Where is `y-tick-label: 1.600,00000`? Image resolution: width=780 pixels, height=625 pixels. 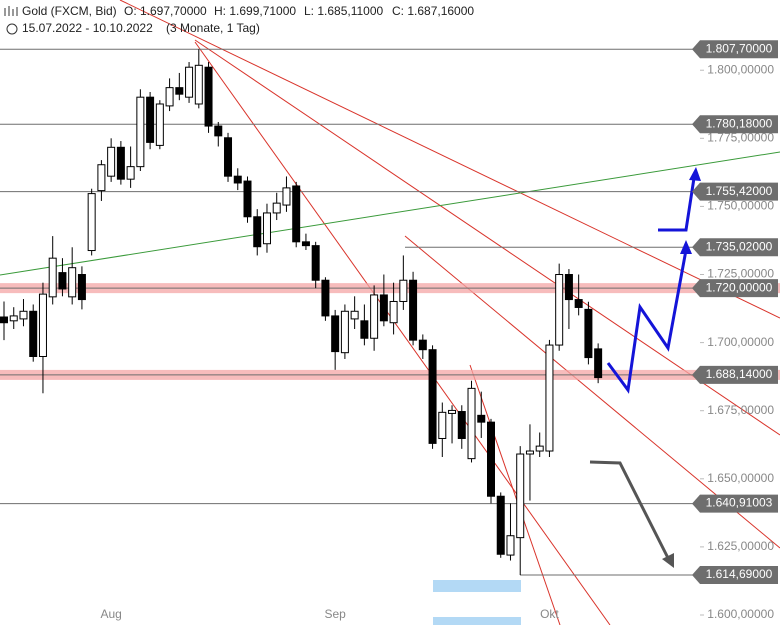
y-tick-label: 1.600,00000 is located at coordinates (740, 614).